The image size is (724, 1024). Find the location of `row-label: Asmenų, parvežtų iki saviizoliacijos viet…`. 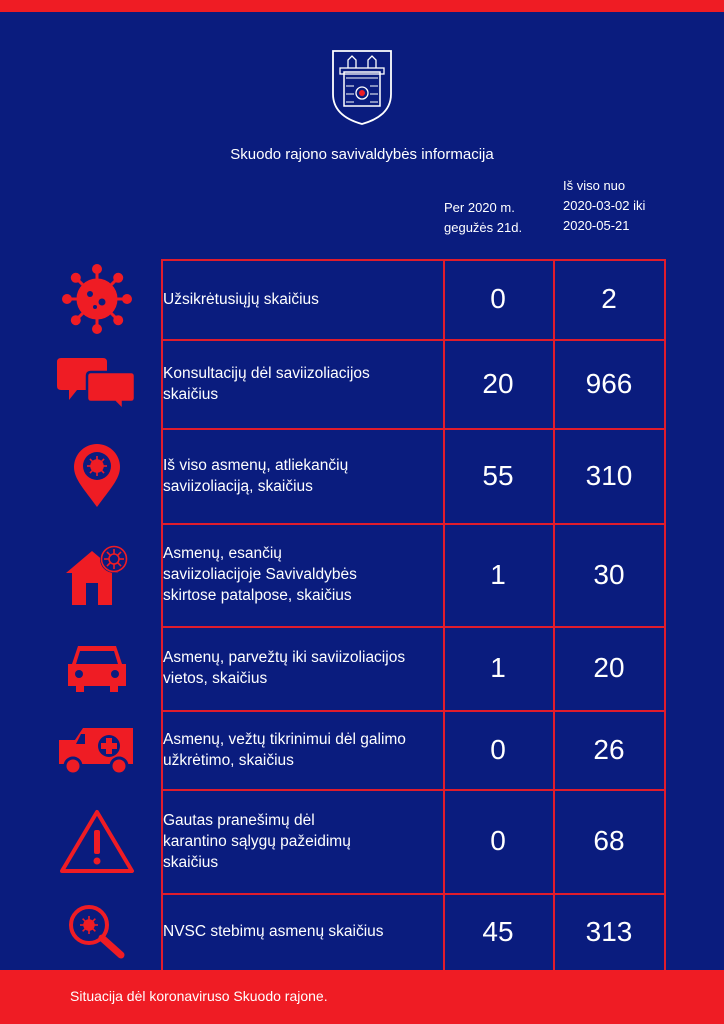

row-label: Asmenų, parvežtų iki saviizoliacijos viet… is located at coordinates (298, 668).